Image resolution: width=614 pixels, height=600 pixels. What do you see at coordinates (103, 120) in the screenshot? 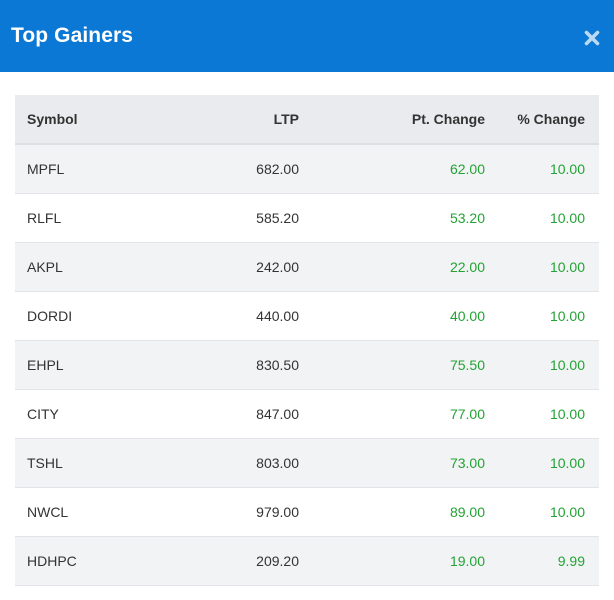
I see `header-symbol: Symbol` at bounding box center [103, 120].